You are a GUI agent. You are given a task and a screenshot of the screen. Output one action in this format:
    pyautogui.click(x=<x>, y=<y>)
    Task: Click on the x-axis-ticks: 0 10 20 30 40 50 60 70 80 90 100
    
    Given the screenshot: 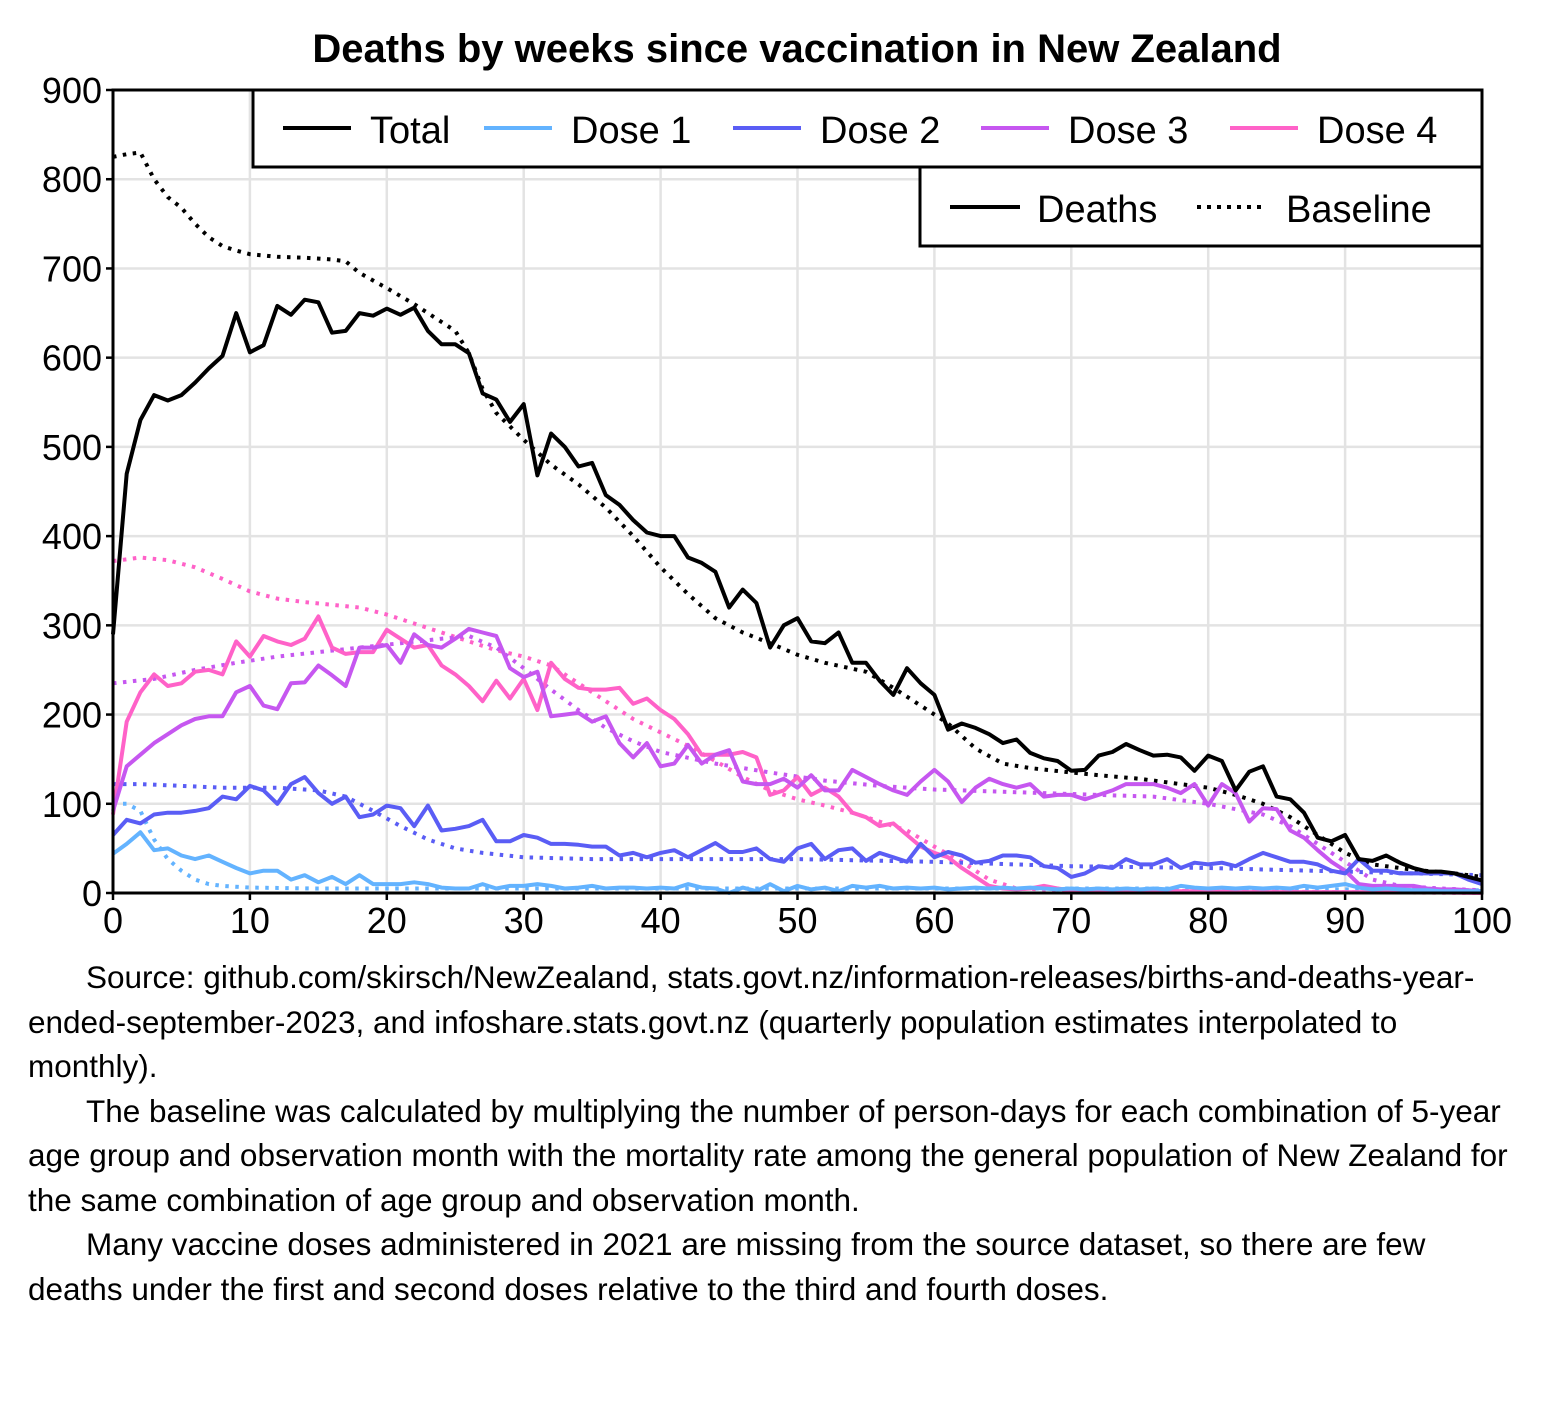 What is the action you would take?
    pyautogui.click(x=807, y=917)
    